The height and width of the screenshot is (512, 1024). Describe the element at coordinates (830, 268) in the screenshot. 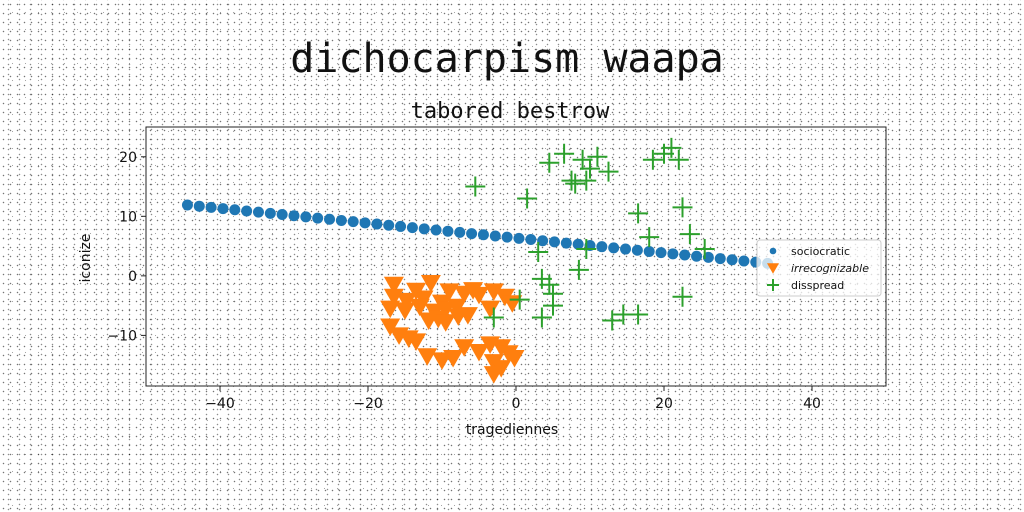

I see `legend-label: irrecognizable` at that location.